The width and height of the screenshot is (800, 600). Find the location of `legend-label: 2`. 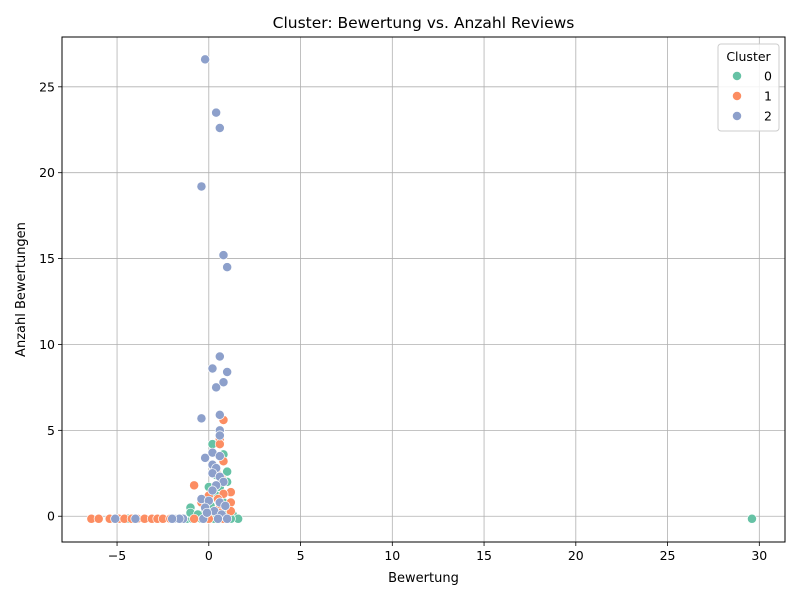

legend-label: 2 is located at coordinates (768, 116).